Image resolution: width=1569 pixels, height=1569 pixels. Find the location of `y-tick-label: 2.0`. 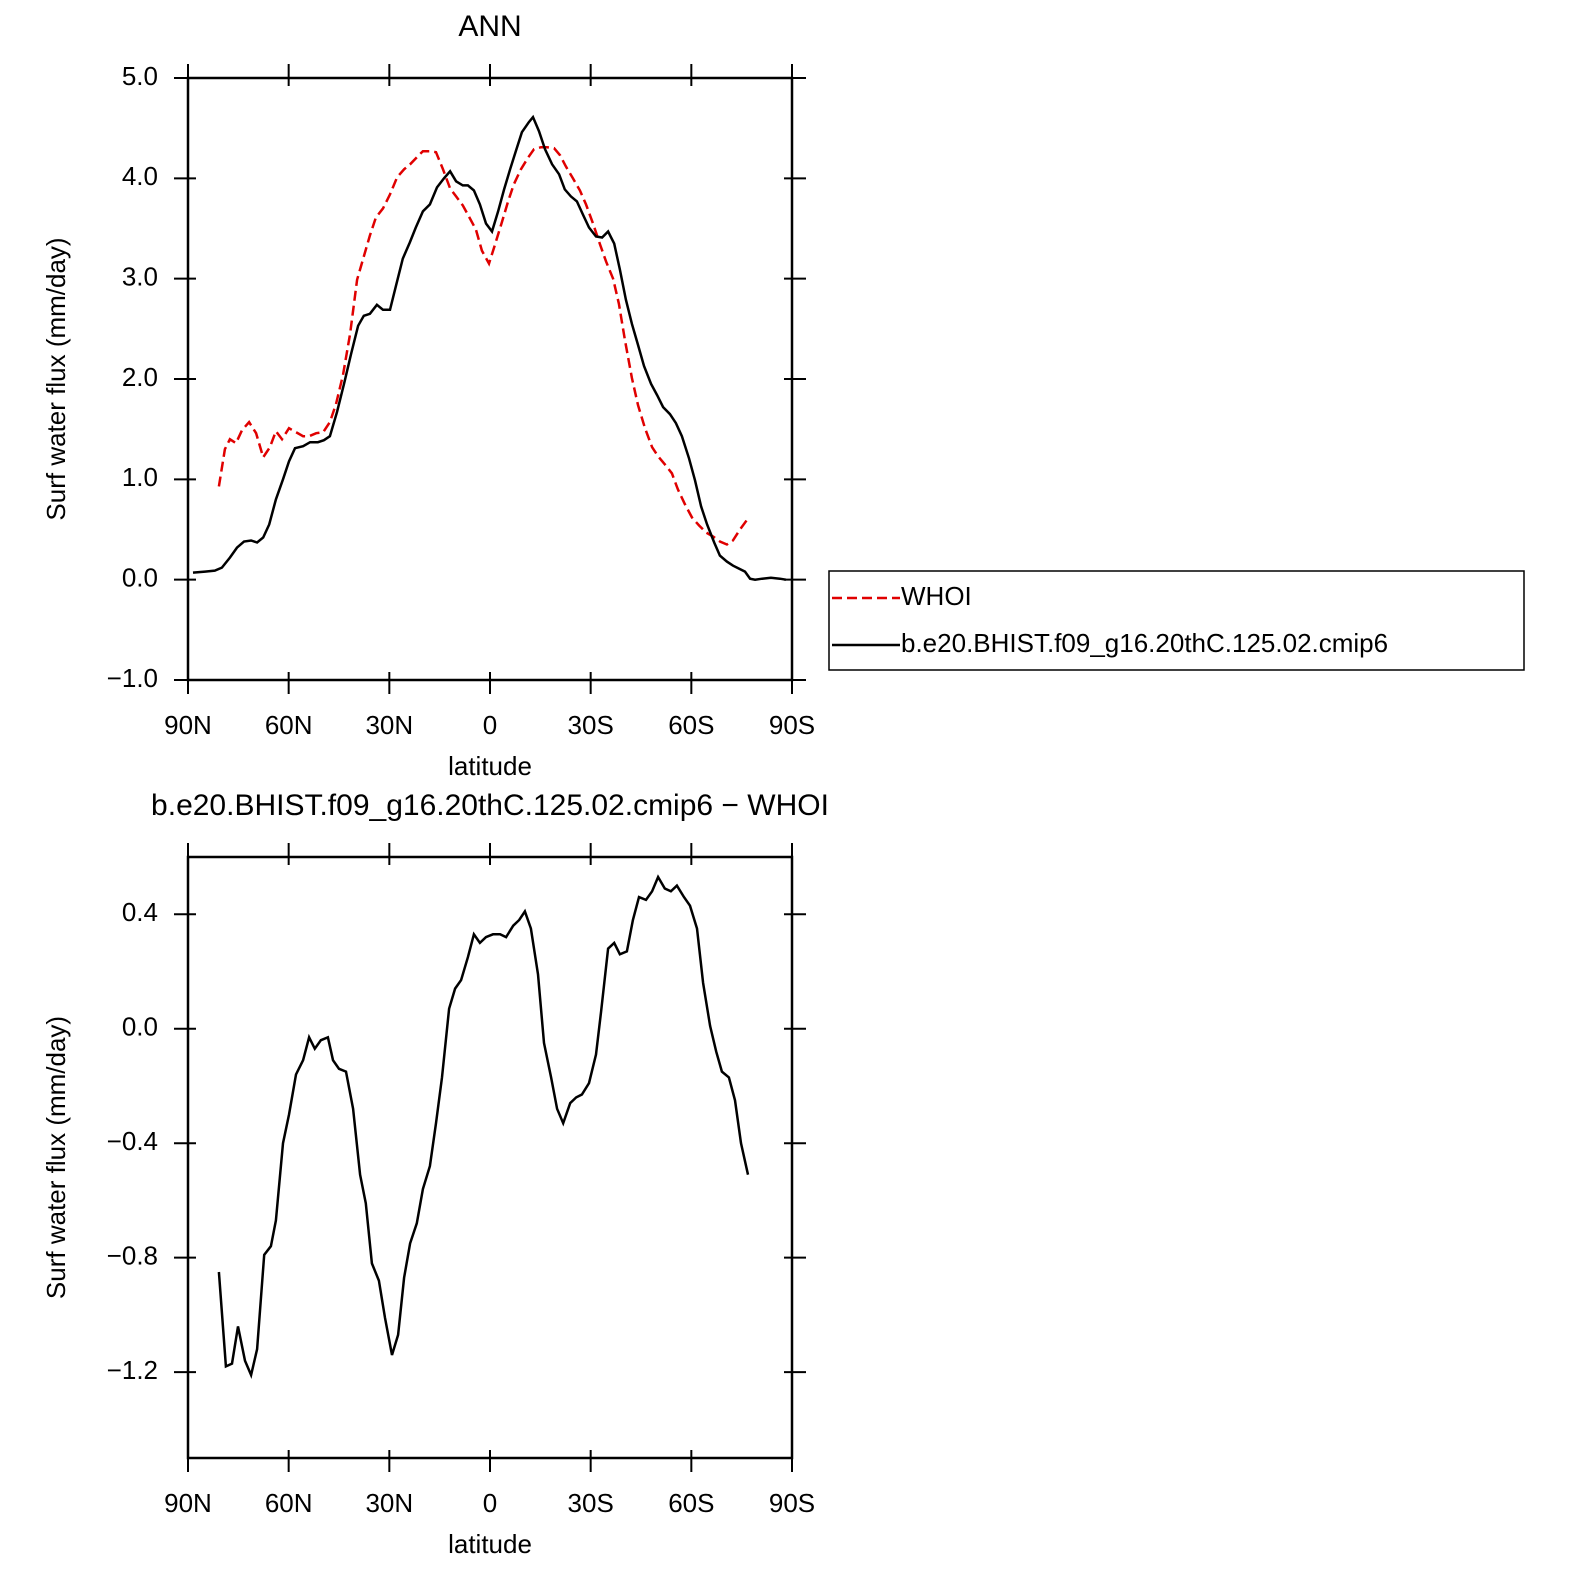

y-tick-label: 2.0 is located at coordinates (140, 377).